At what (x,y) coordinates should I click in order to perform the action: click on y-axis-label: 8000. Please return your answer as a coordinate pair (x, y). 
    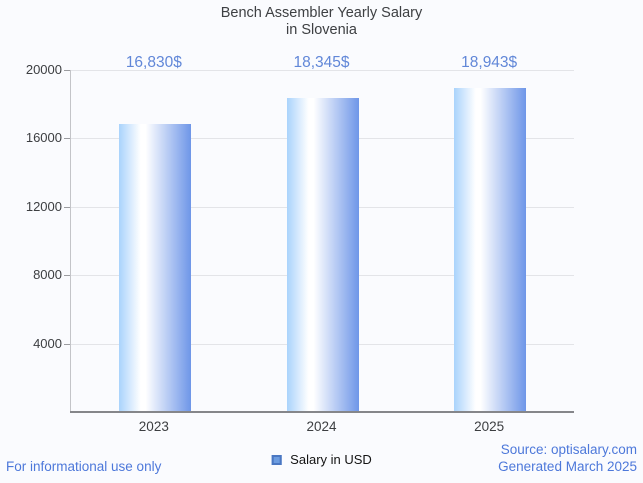
    Looking at the image, I should click on (47, 275).